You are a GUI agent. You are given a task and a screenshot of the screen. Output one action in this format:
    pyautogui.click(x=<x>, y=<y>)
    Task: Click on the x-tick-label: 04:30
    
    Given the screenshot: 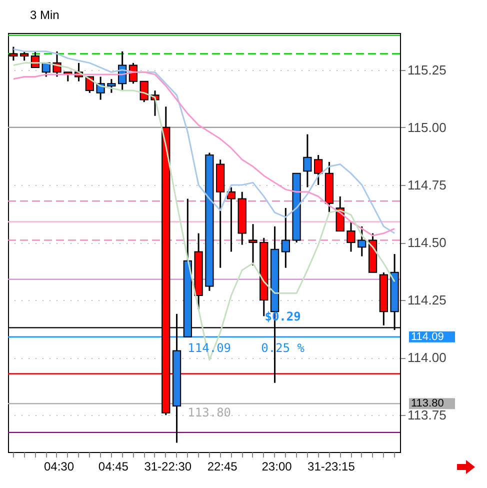 What is the action you would take?
    pyautogui.click(x=59, y=467)
    